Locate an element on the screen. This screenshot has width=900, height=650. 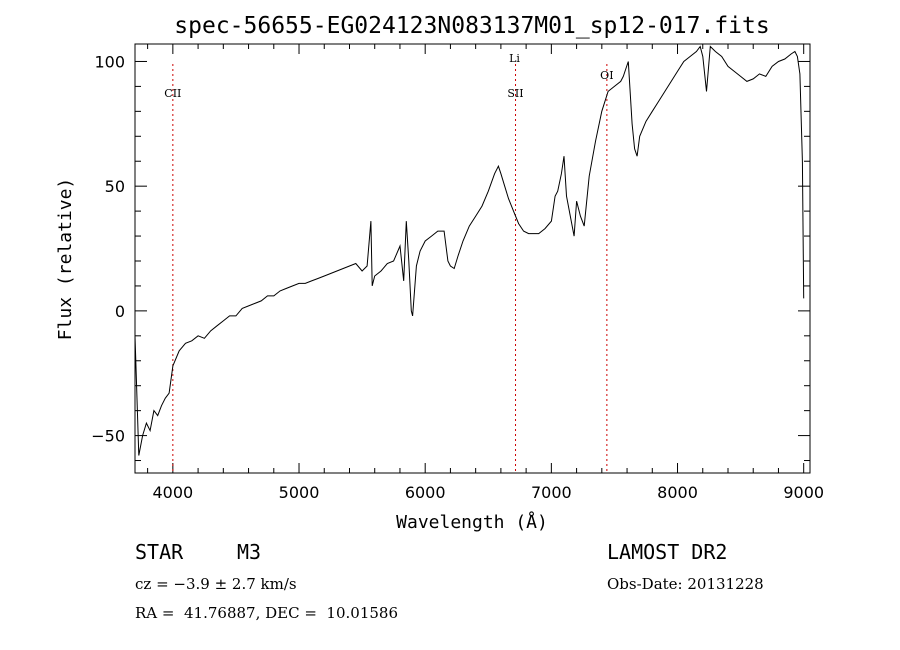
y-tick-label: 0 is located at coordinates (120, 311).